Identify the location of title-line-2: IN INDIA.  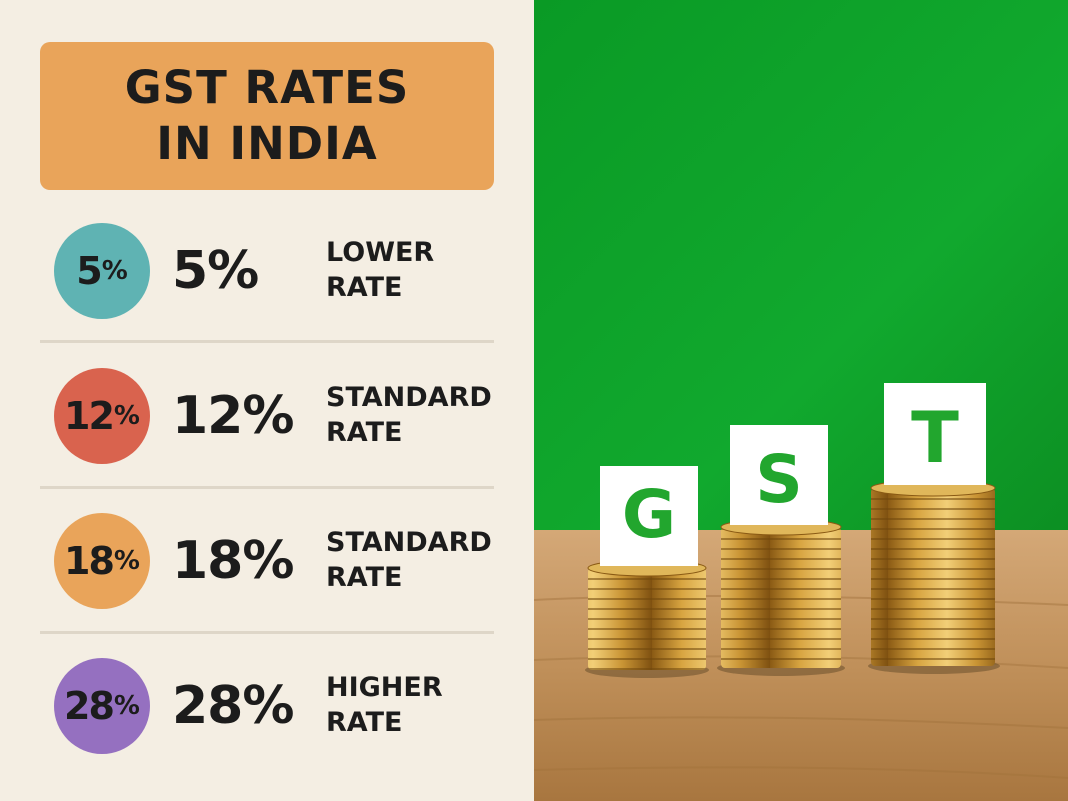
(267, 143).